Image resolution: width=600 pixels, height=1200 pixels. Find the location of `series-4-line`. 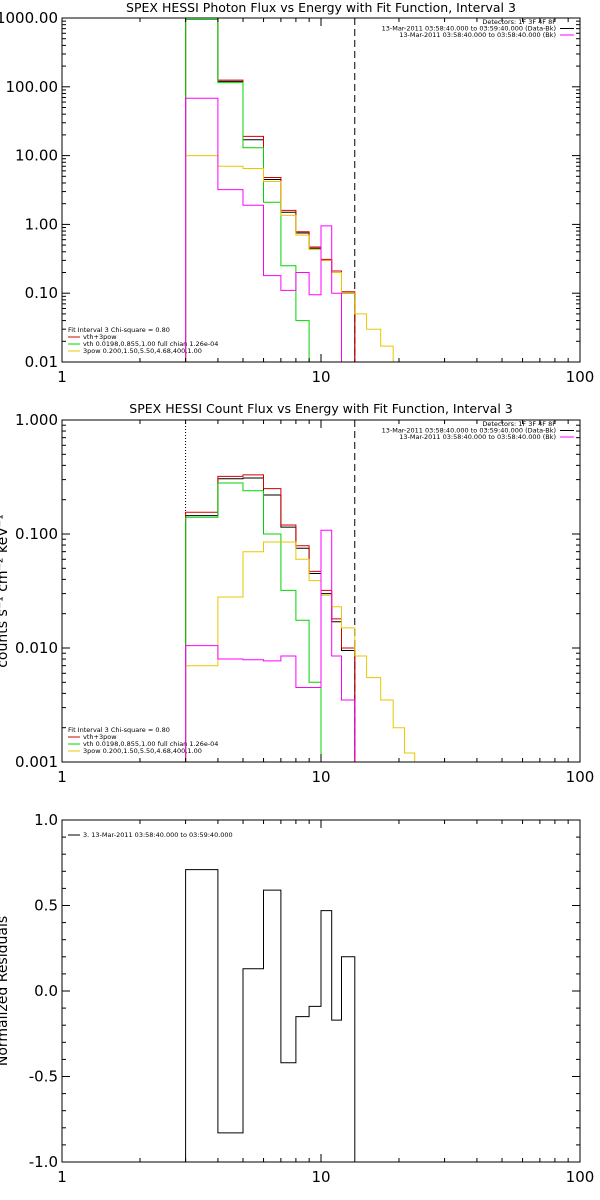

series-4-line is located at coordinates (300, 651).